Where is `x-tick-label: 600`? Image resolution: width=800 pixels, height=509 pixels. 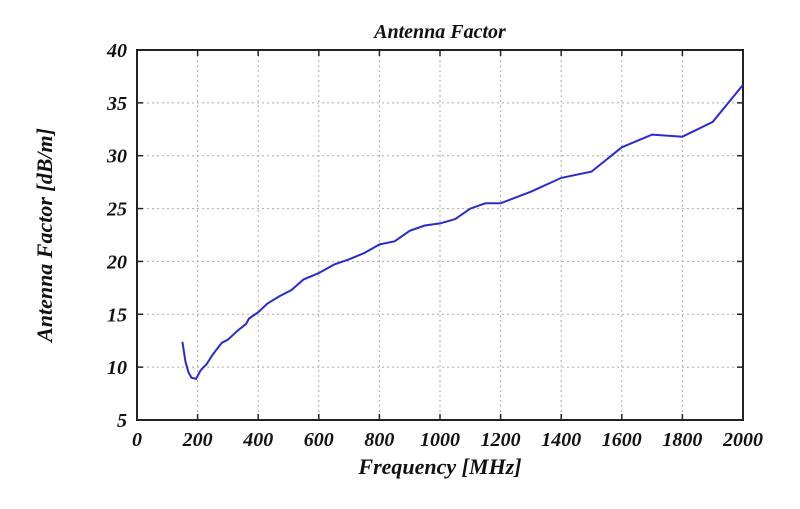 x-tick-label: 600 is located at coordinates (319, 440).